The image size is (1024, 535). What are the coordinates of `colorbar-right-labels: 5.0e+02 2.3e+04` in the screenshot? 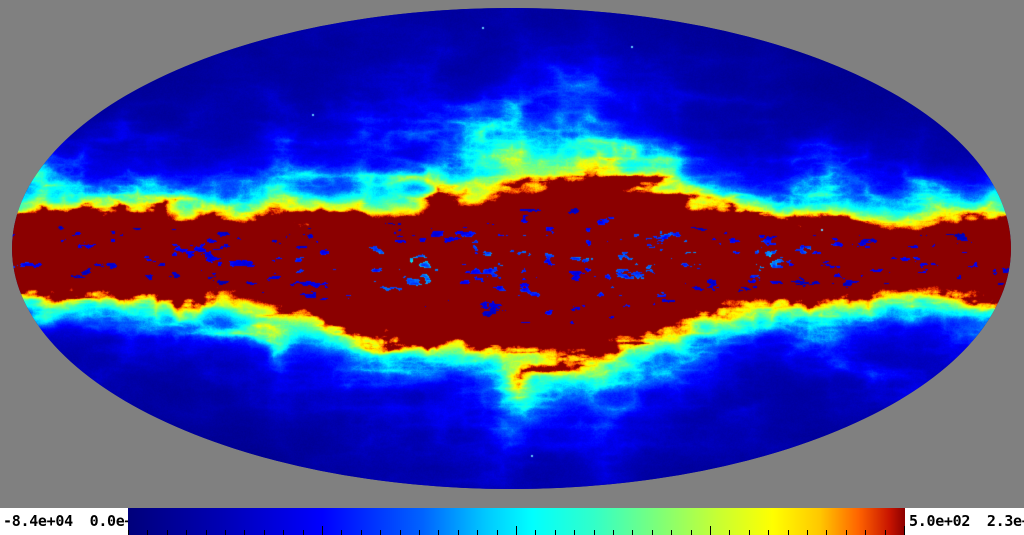 It's located at (964, 521).